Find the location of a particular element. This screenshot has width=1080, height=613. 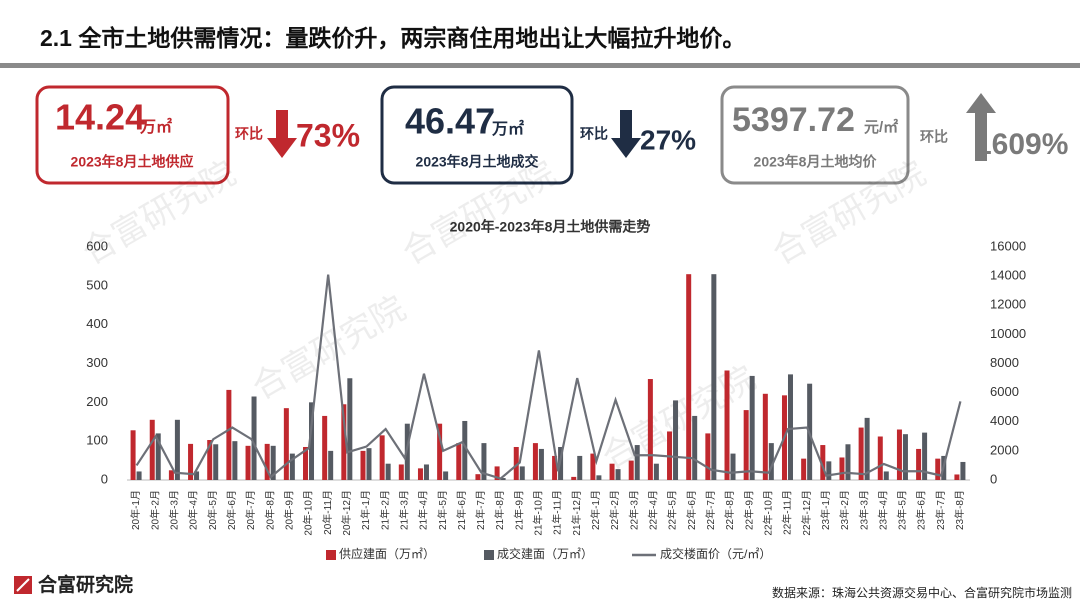

legend-swatch is located at coordinates (331, 555).